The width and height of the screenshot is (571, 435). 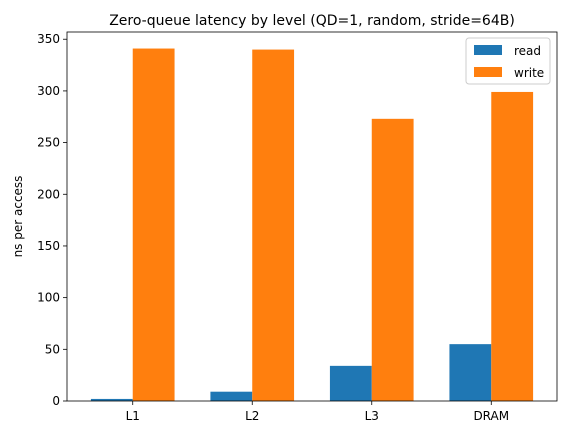 I want to click on bar-read-dram, so click(x=470, y=372).